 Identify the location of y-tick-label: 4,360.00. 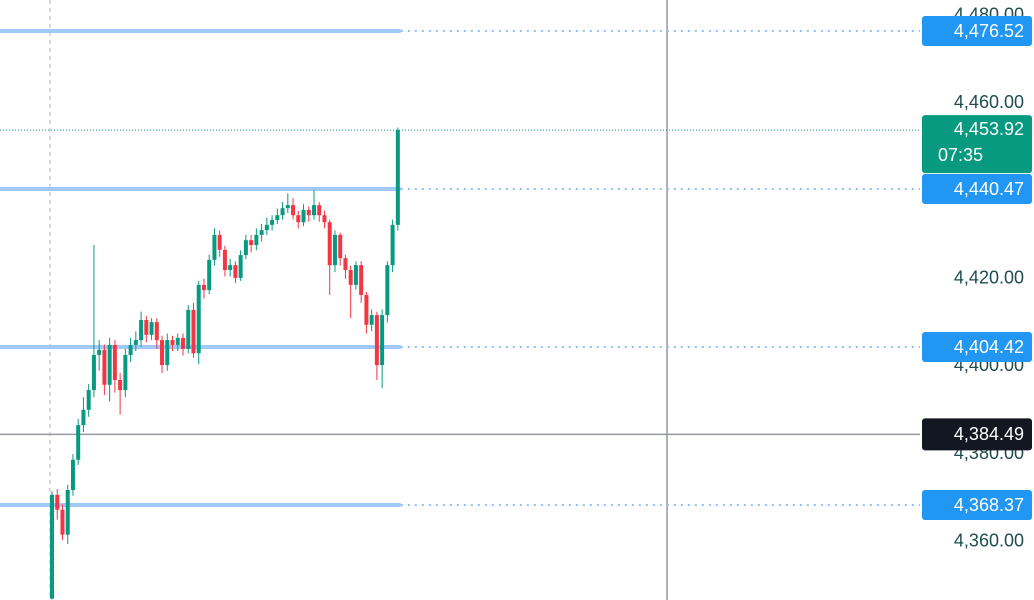
(989, 540).